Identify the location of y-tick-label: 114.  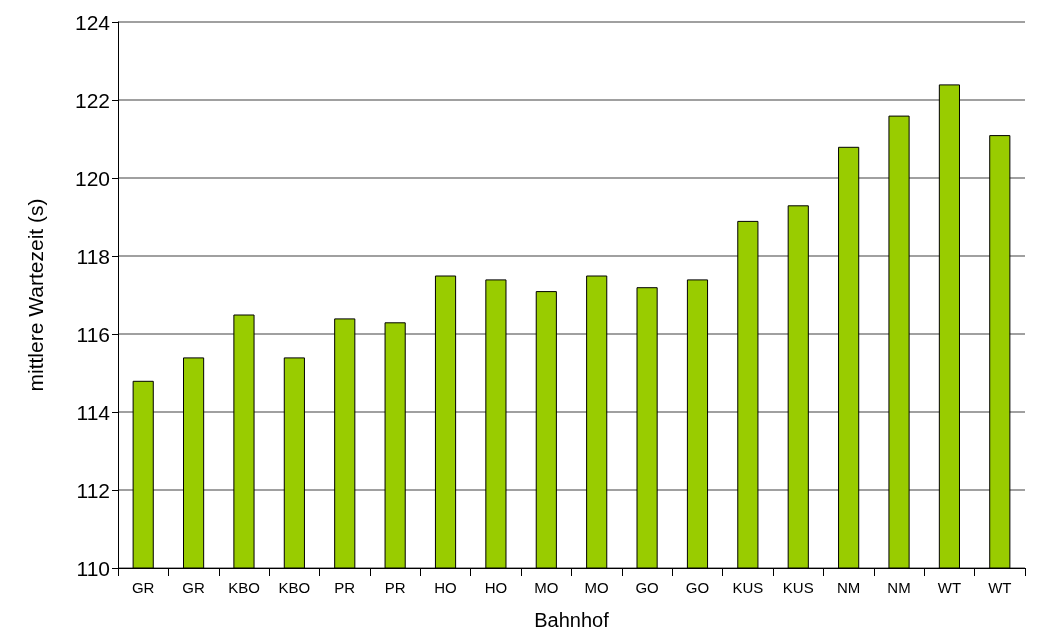
(93, 412).